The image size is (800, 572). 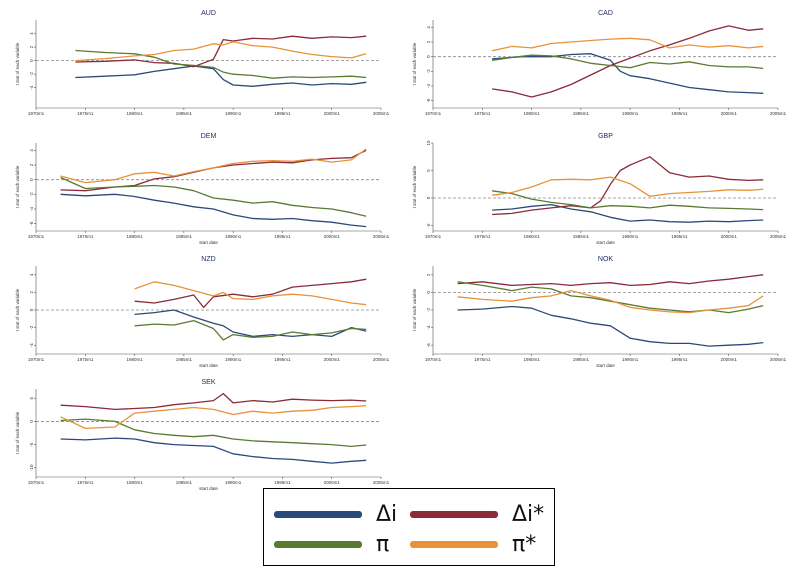 What do you see at coordinates (606, 259) in the screenshot?
I see `panel-title-nok: NOK` at bounding box center [606, 259].